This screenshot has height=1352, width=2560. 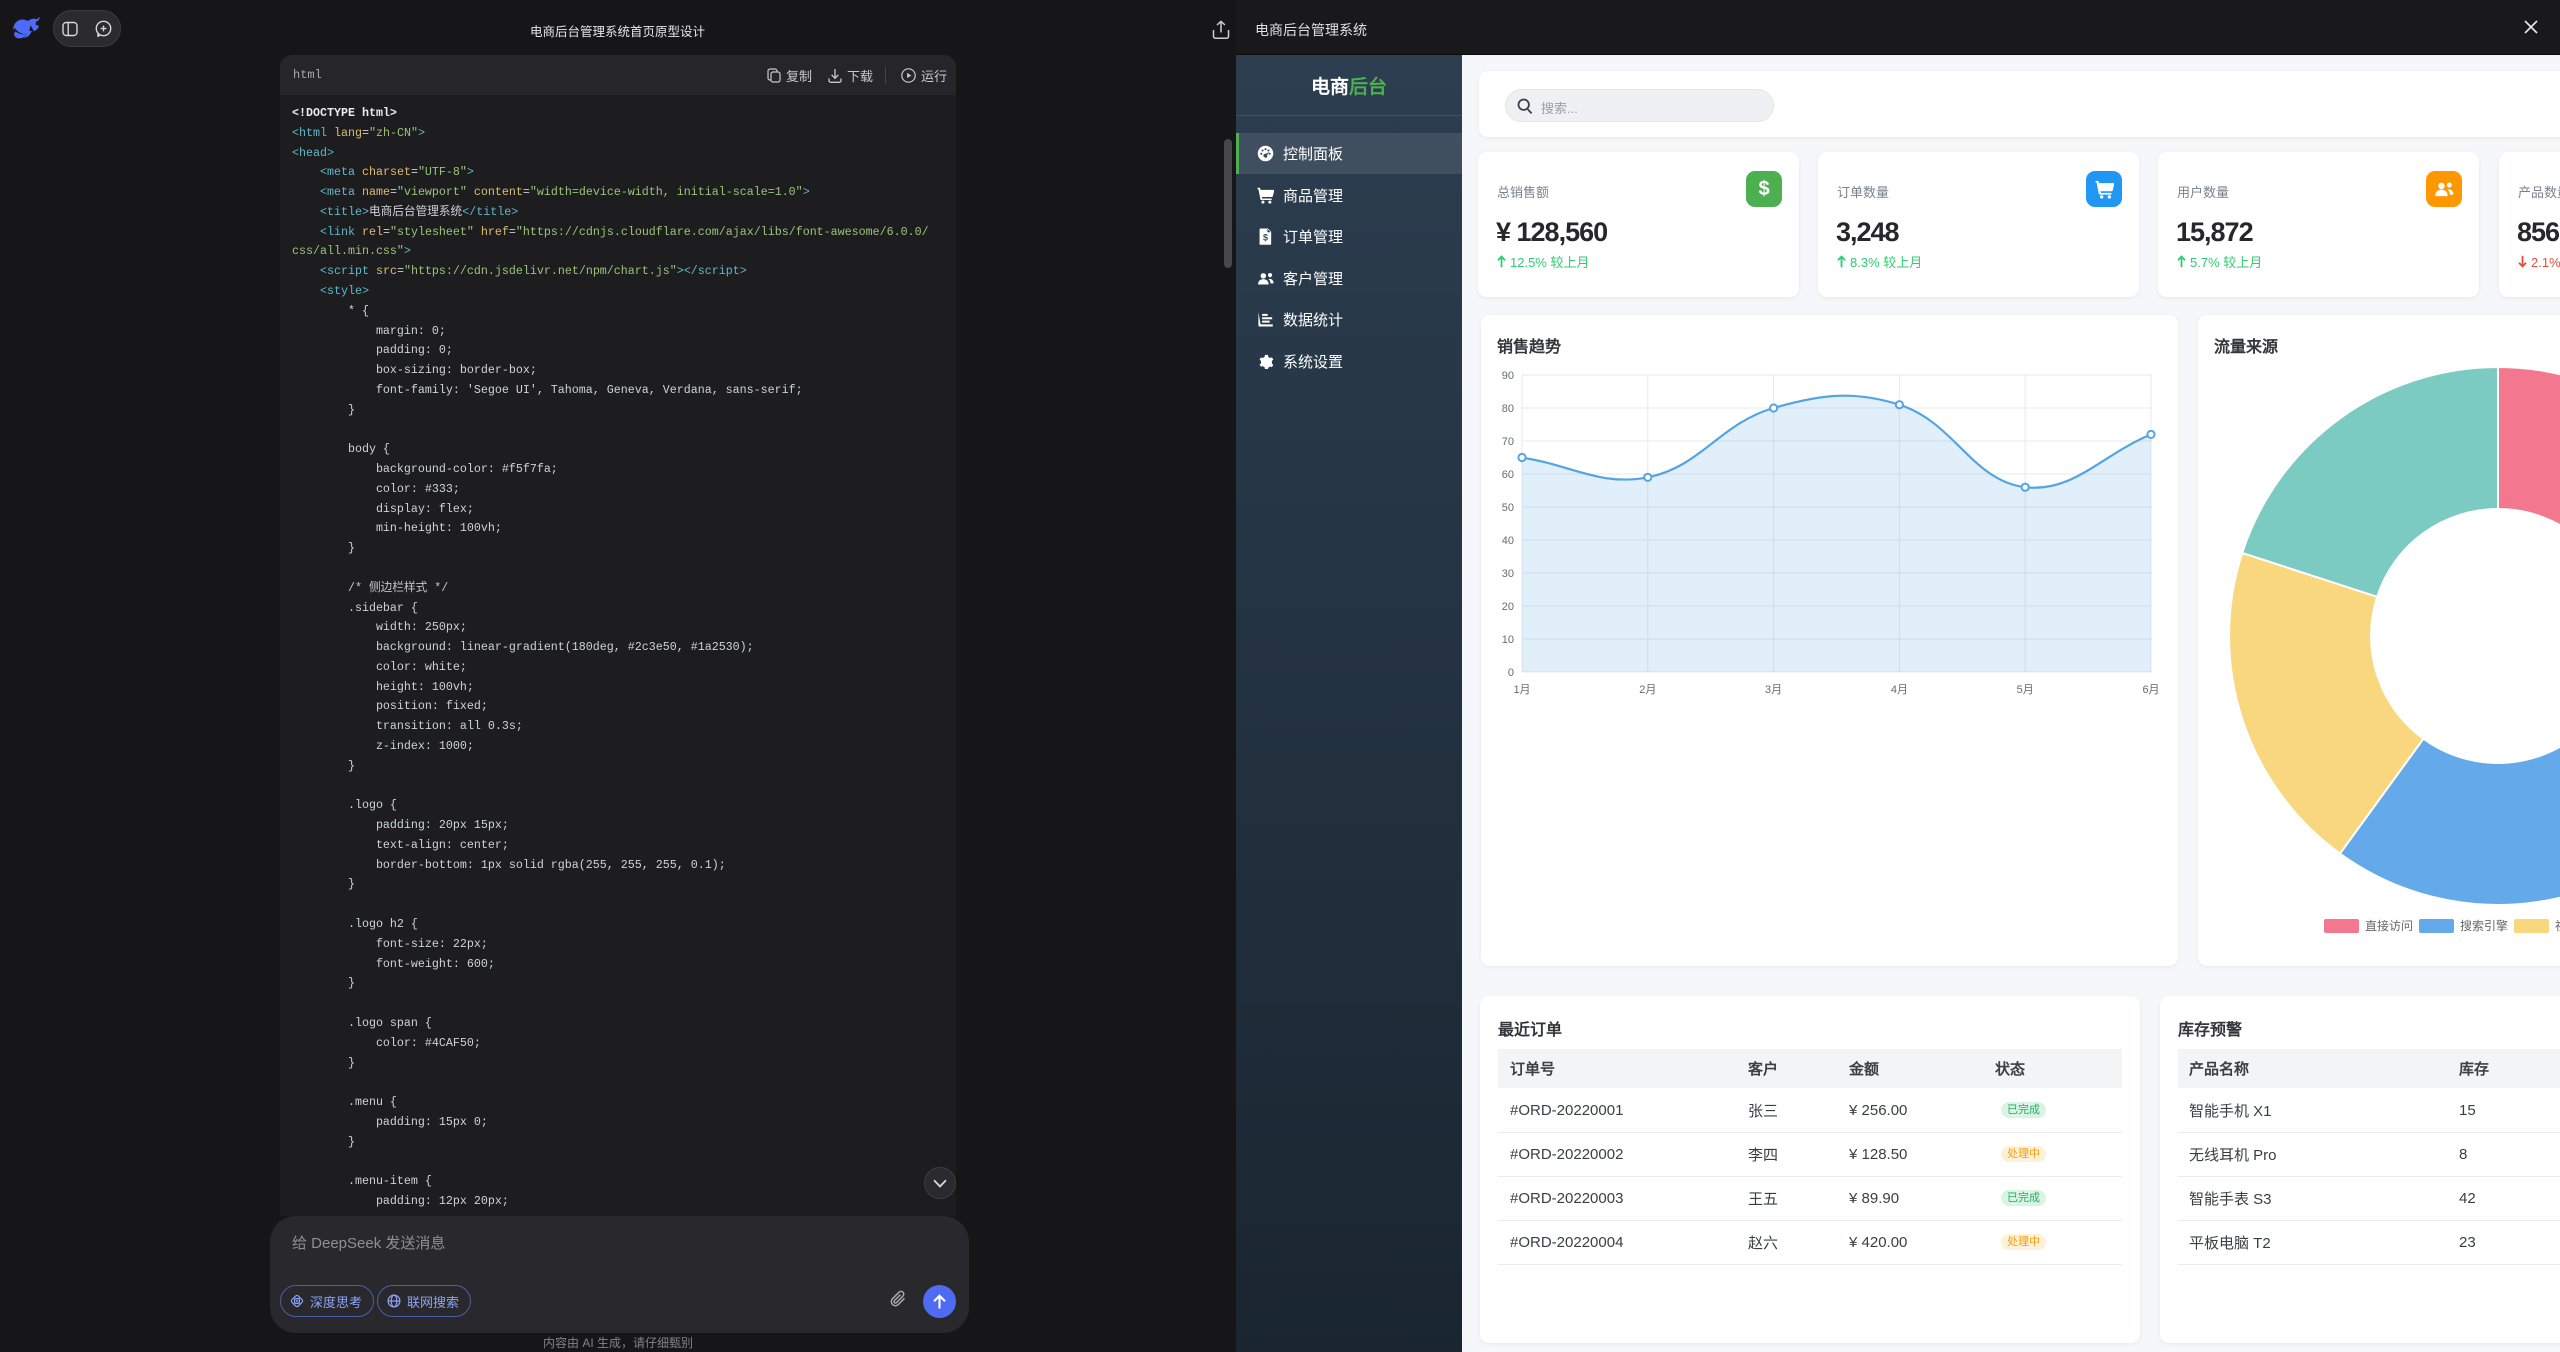 What do you see at coordinates (1508, 475) in the screenshot?
I see `svg-text: 60` at bounding box center [1508, 475].